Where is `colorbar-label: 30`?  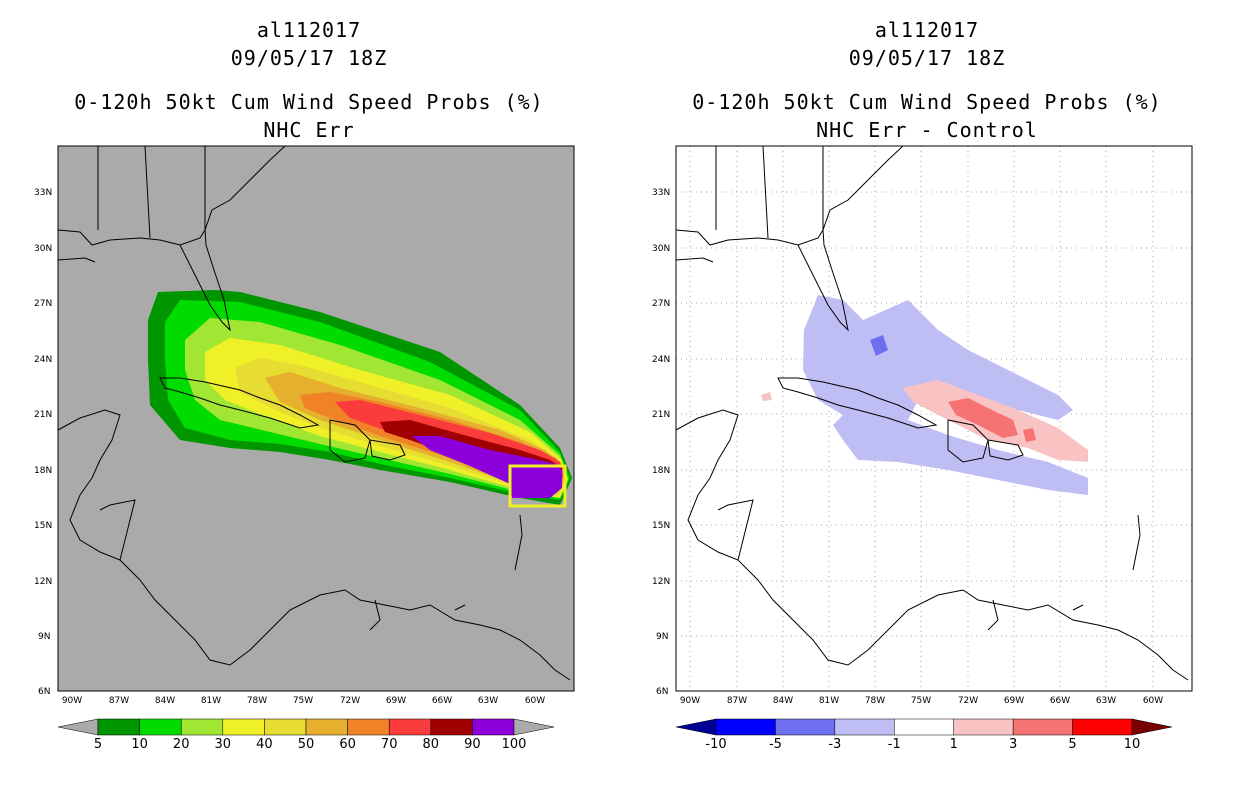
colorbar-label: 30 is located at coordinates (223, 744).